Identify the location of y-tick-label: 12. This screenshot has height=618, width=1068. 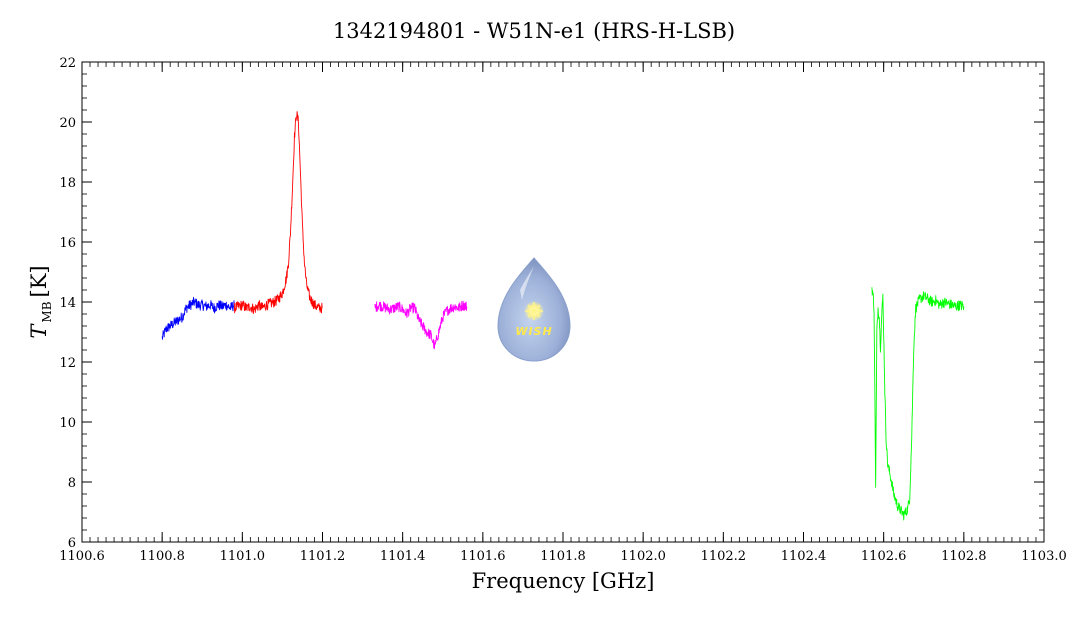
(67, 363).